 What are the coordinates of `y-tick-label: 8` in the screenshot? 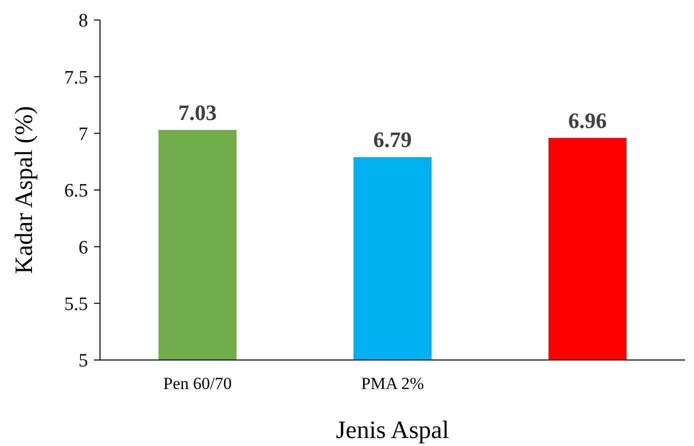 It's located at (83, 21).